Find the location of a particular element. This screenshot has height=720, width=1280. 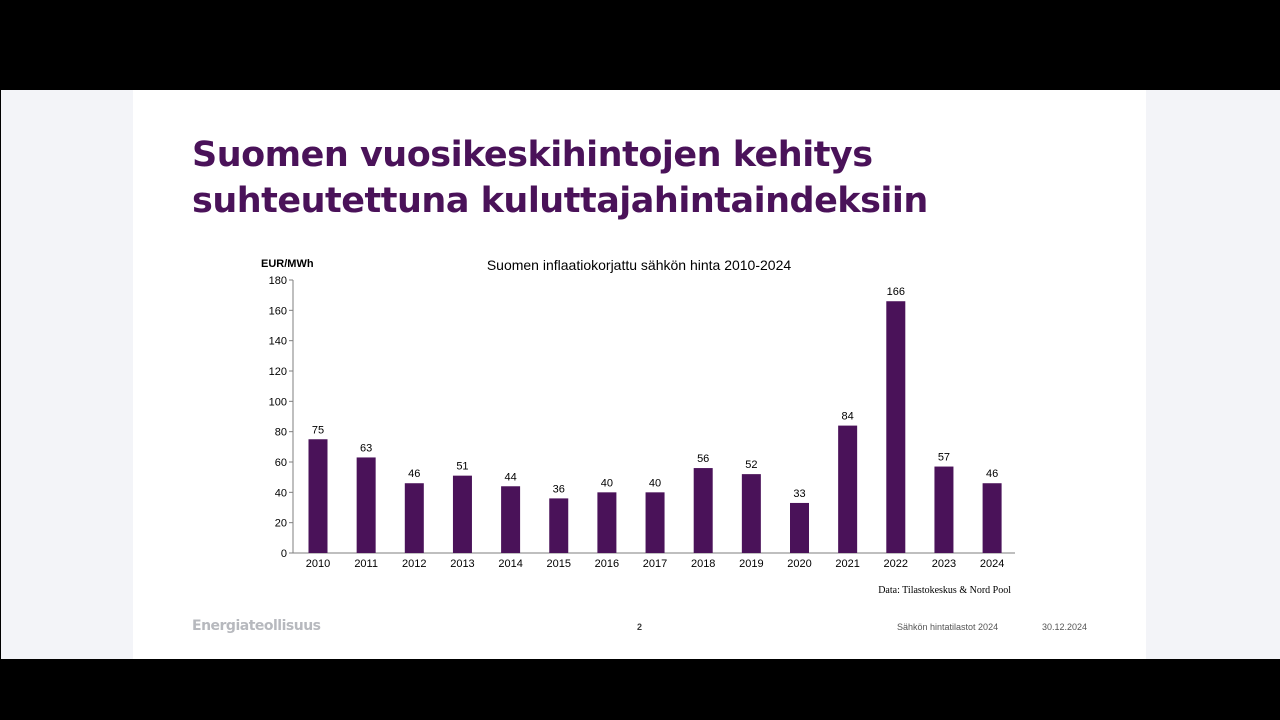

energiateollisuus-logo: Energiateollisuus is located at coordinates (256, 626).